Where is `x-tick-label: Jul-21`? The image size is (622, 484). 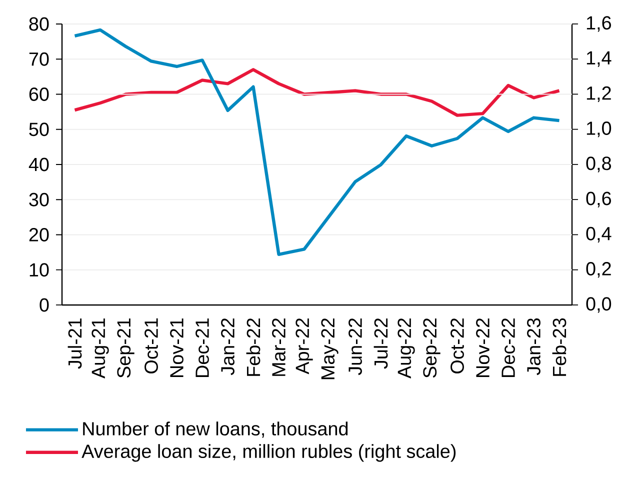
x-tick-label: Jul-21 is located at coordinates (75, 343).